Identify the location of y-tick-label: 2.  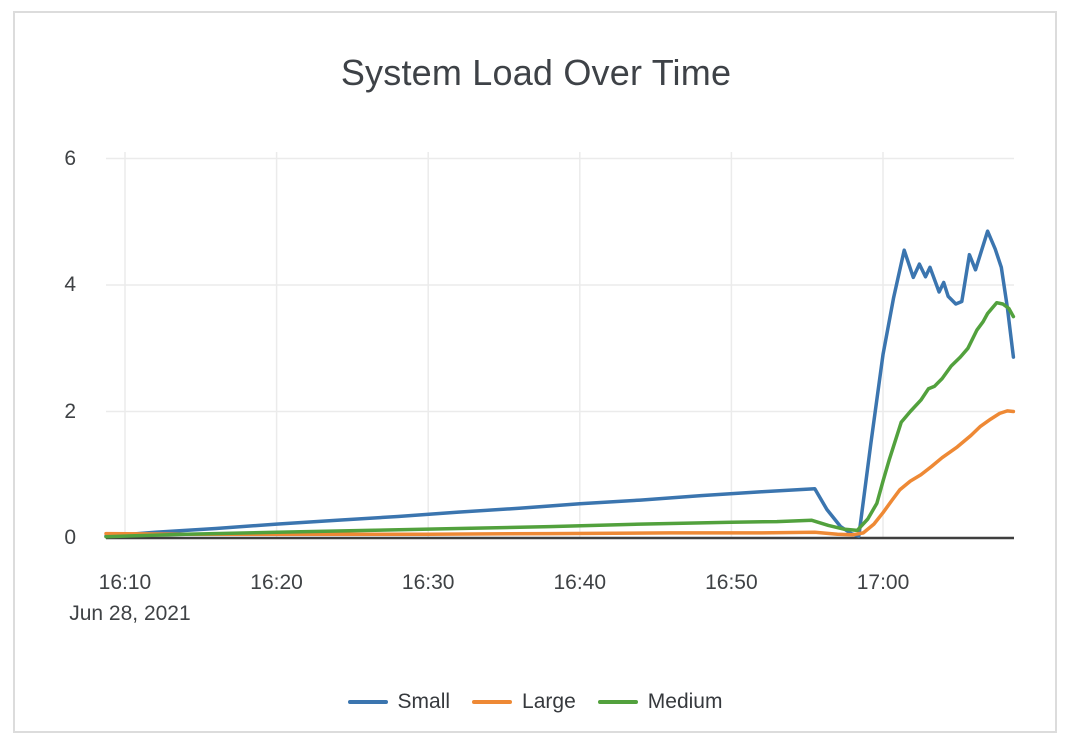
(70, 411).